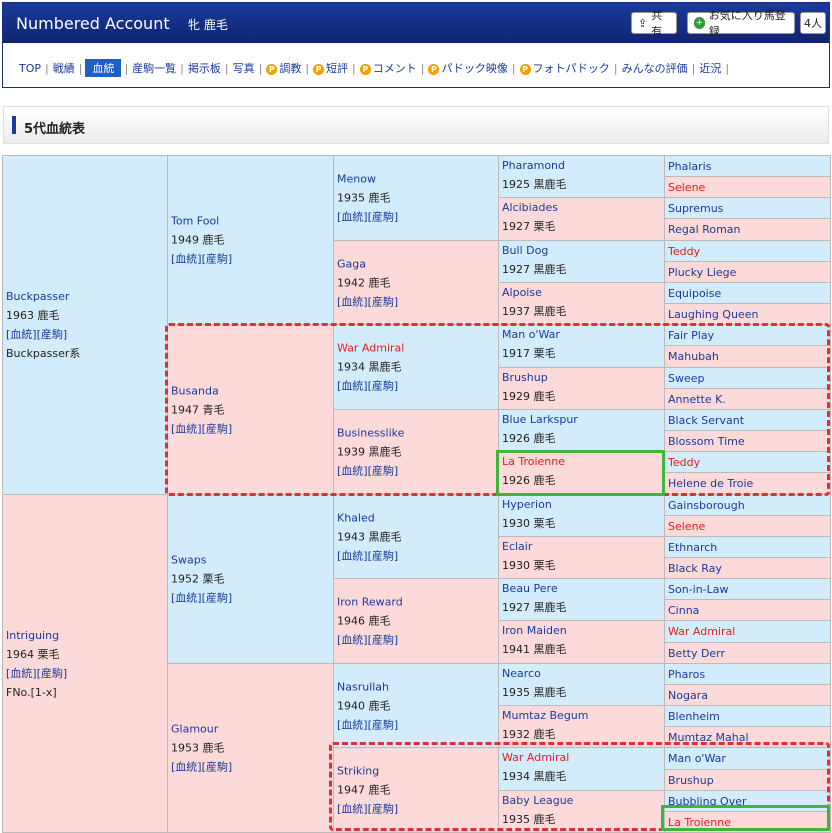 Image resolution: width=832 pixels, height=833 pixels. I want to click on horse-name-link: Cinna, so click(684, 610).